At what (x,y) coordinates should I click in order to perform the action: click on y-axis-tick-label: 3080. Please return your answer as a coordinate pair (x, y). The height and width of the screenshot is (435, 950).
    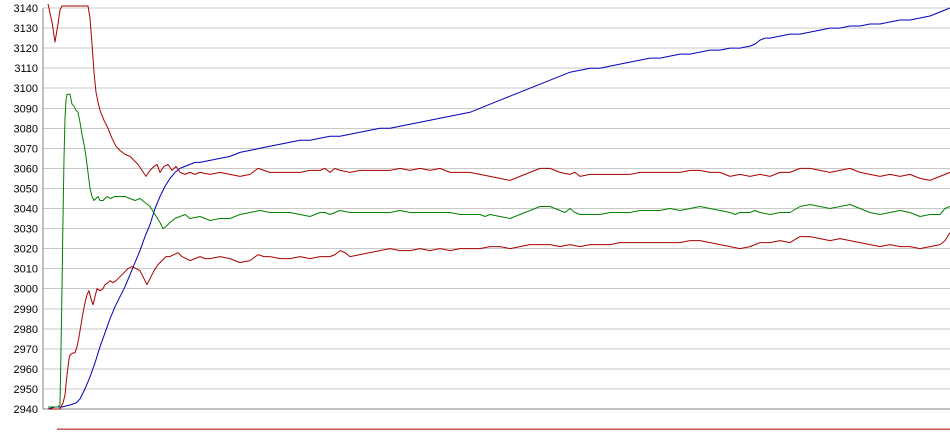
    Looking at the image, I should click on (26, 129).